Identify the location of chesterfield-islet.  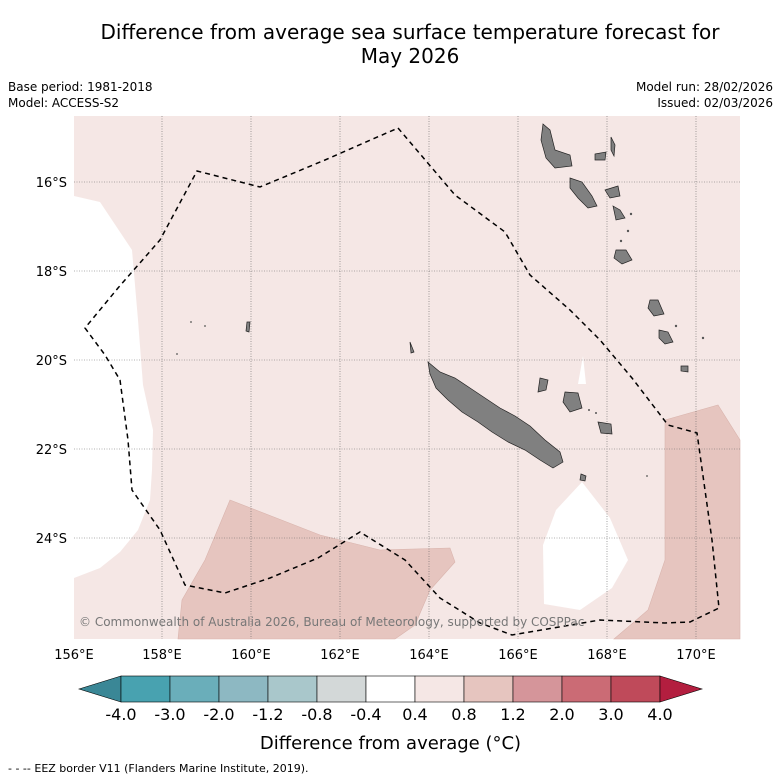
(248, 327).